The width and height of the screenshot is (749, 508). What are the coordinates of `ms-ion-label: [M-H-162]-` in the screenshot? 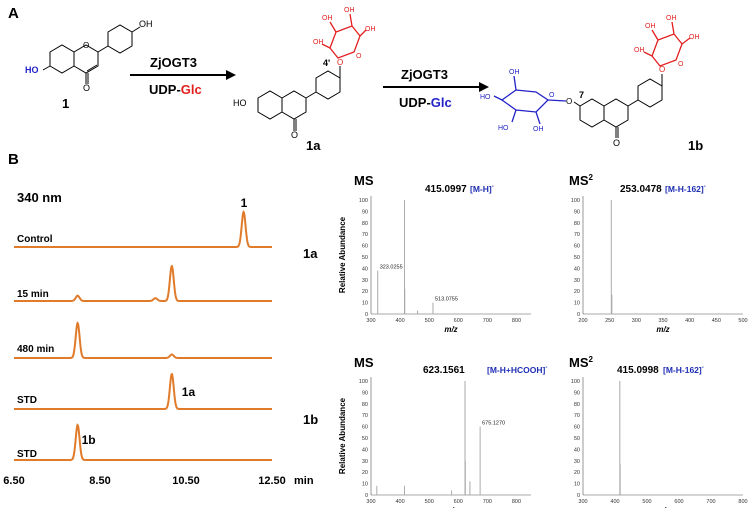 It's located at (683, 370).